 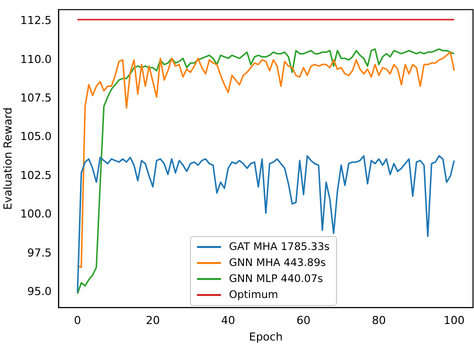 What do you see at coordinates (228, 321) in the screenshot?
I see `x-tick-label: 40` at bounding box center [228, 321].